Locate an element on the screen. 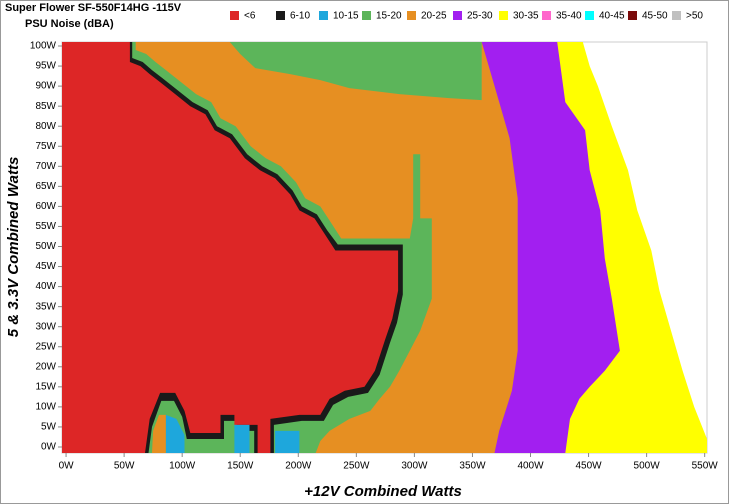  y-tick-label: 25W is located at coordinates (45, 346).